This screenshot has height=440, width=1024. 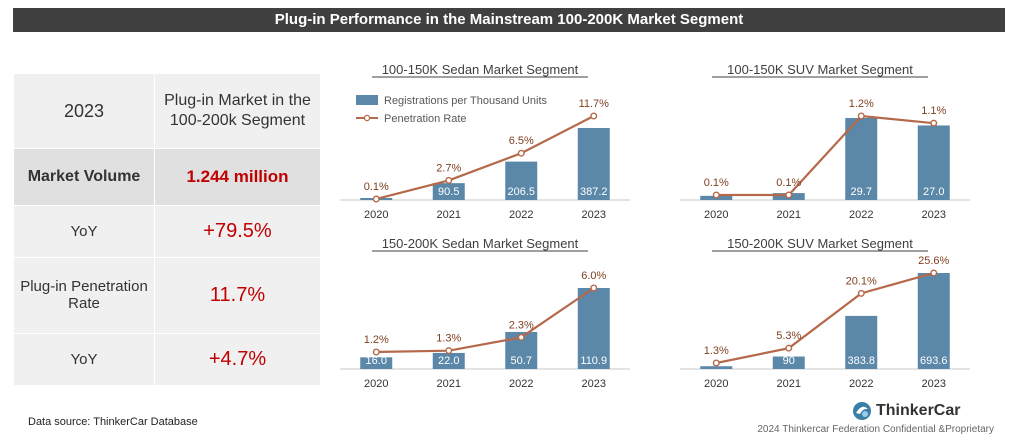 What do you see at coordinates (594, 104) in the screenshot?
I see `penetration-label-2023: 11.7%` at bounding box center [594, 104].